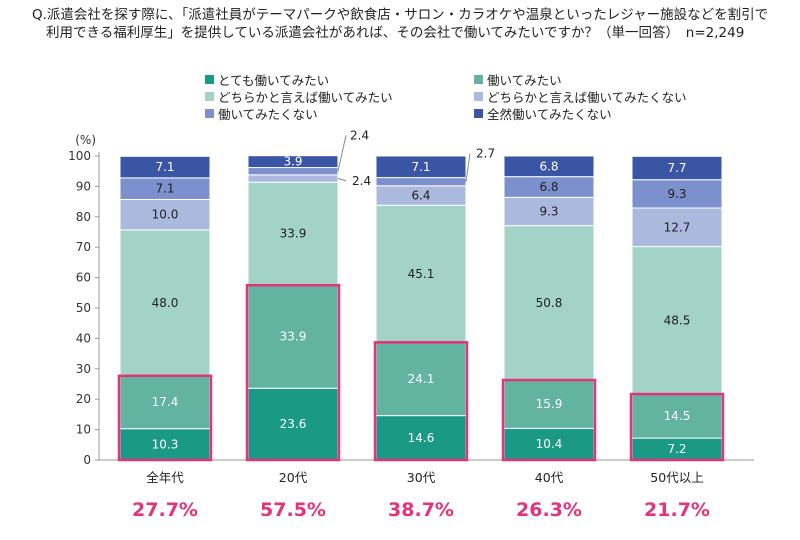  Describe the element at coordinates (580, 96) in the screenshot. I see `legend-item-3: どちらかと言えば働いてみたくない` at that location.